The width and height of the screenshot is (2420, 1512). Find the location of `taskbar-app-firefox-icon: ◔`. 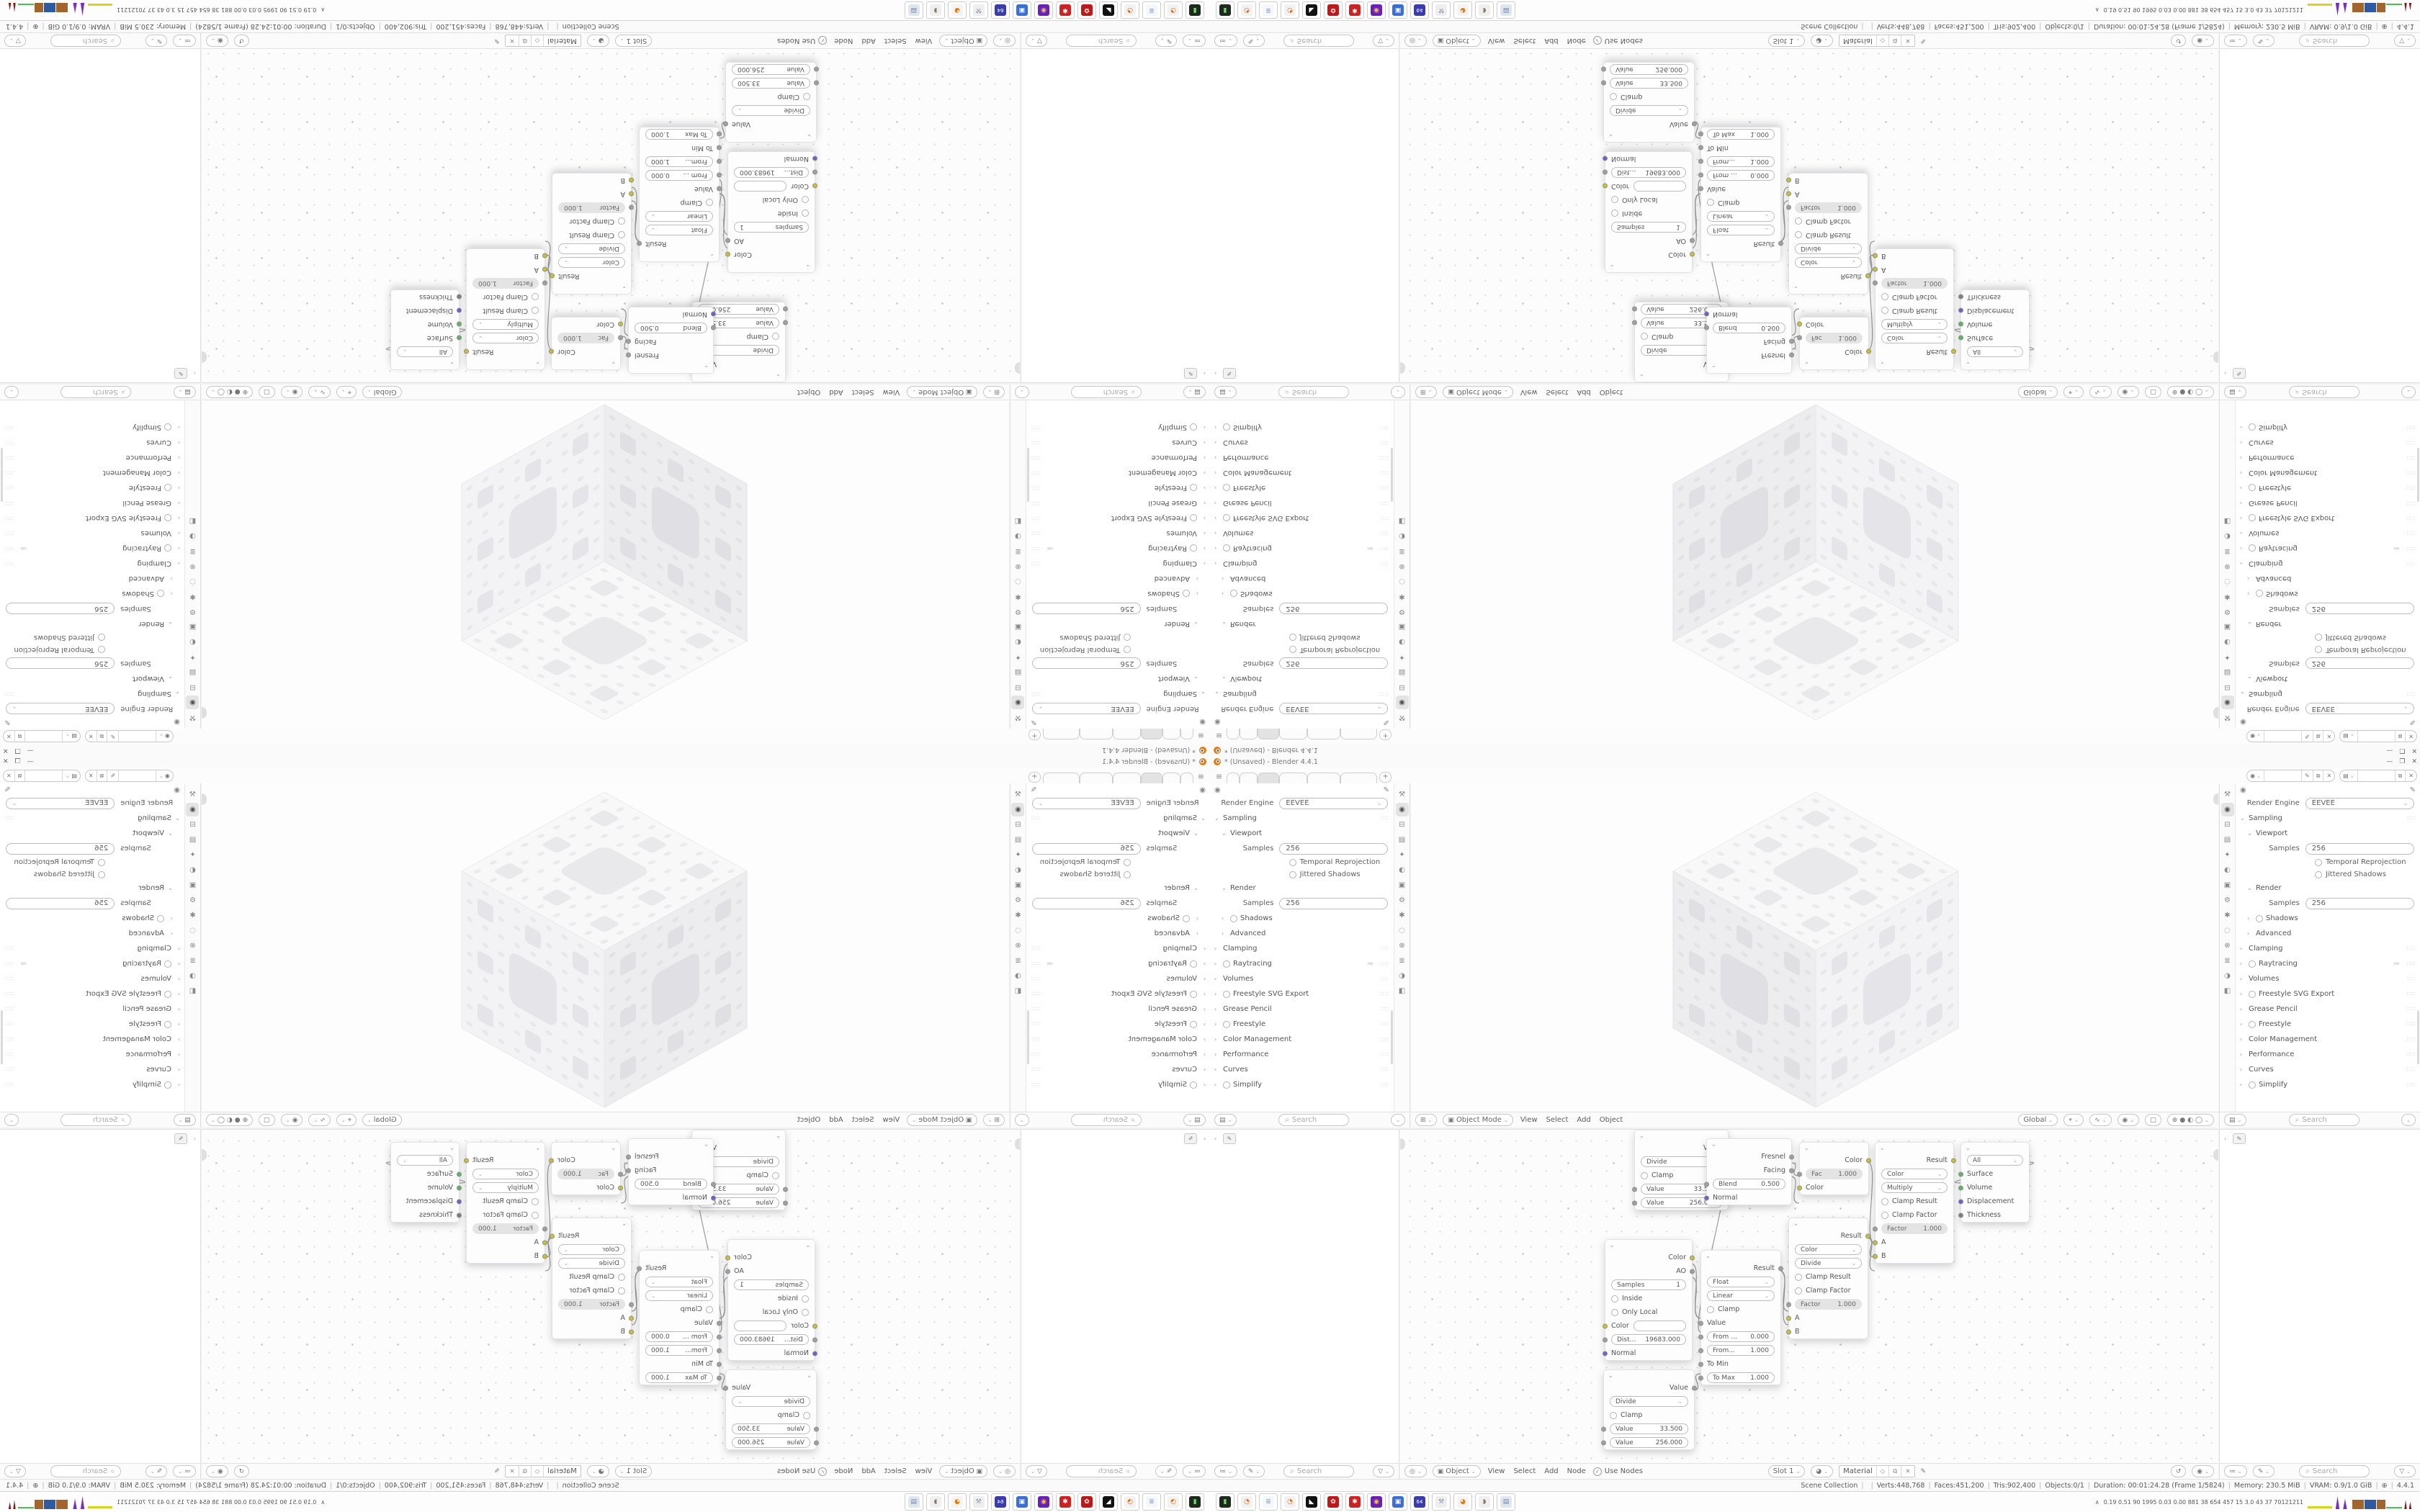

taskbar-app-firefox-icon: ◔ is located at coordinates (1246, 10).